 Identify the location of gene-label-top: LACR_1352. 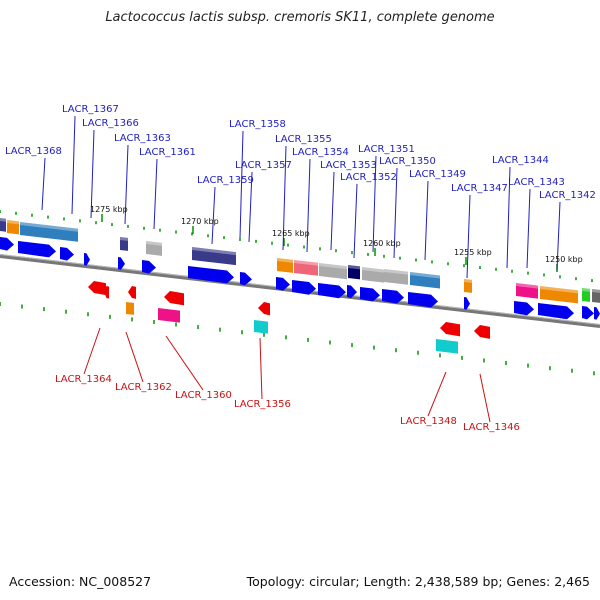
(368, 177).